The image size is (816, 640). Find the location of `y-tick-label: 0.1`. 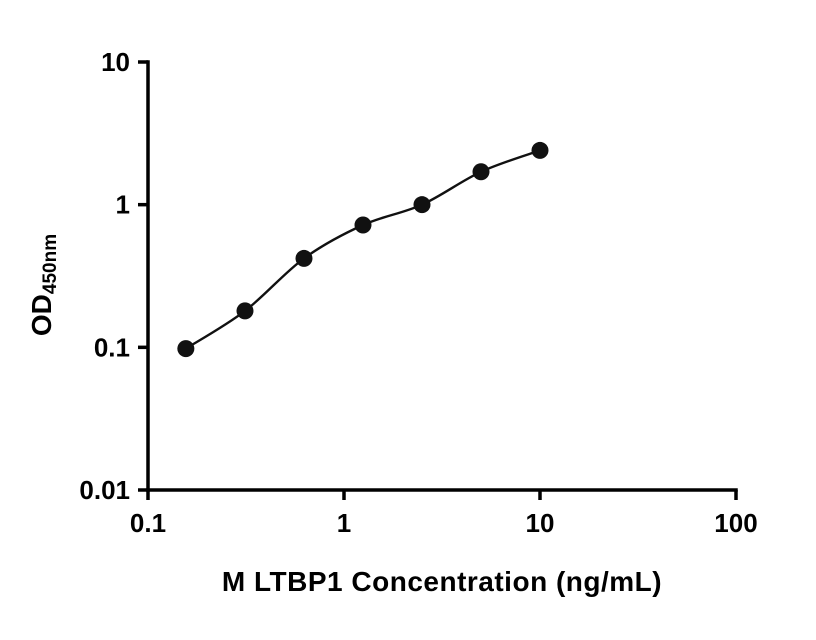

y-tick-label: 0.1 is located at coordinates (112, 347).